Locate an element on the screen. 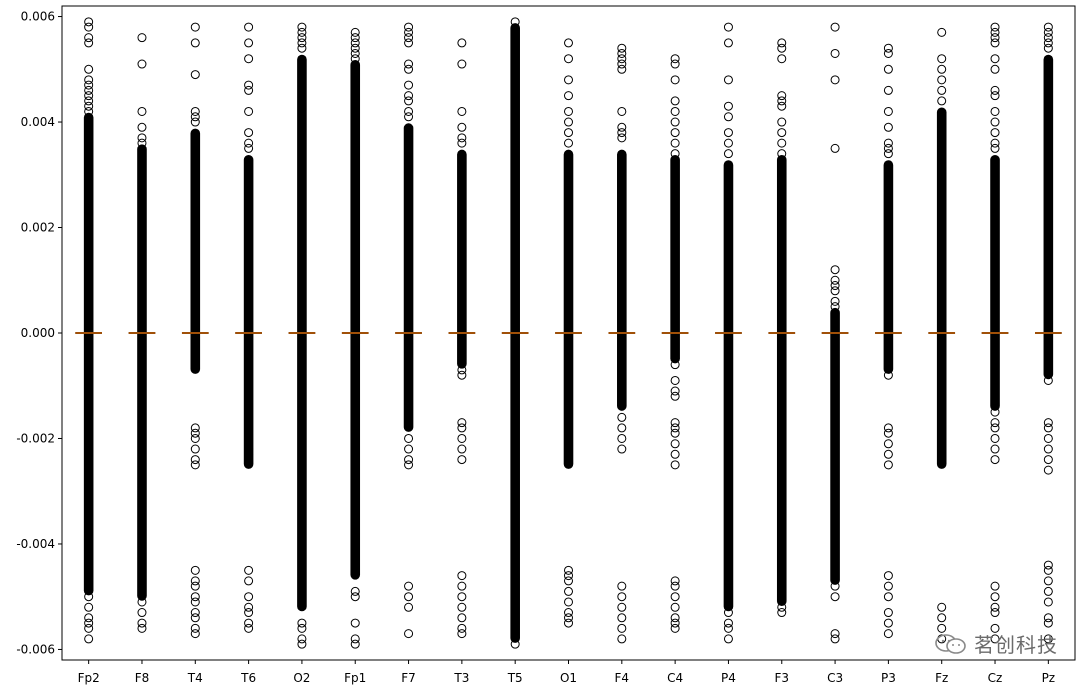 Image resolution: width=1080 pixels, height=688 pixels. box-t6 is located at coordinates (248, 327).